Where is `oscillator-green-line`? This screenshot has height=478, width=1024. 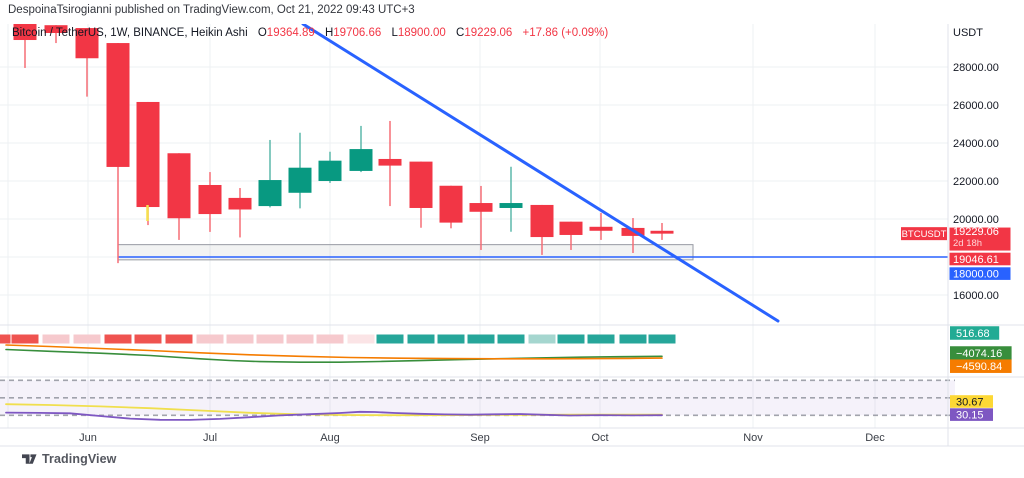
oscillator-green-line is located at coordinates (334, 356).